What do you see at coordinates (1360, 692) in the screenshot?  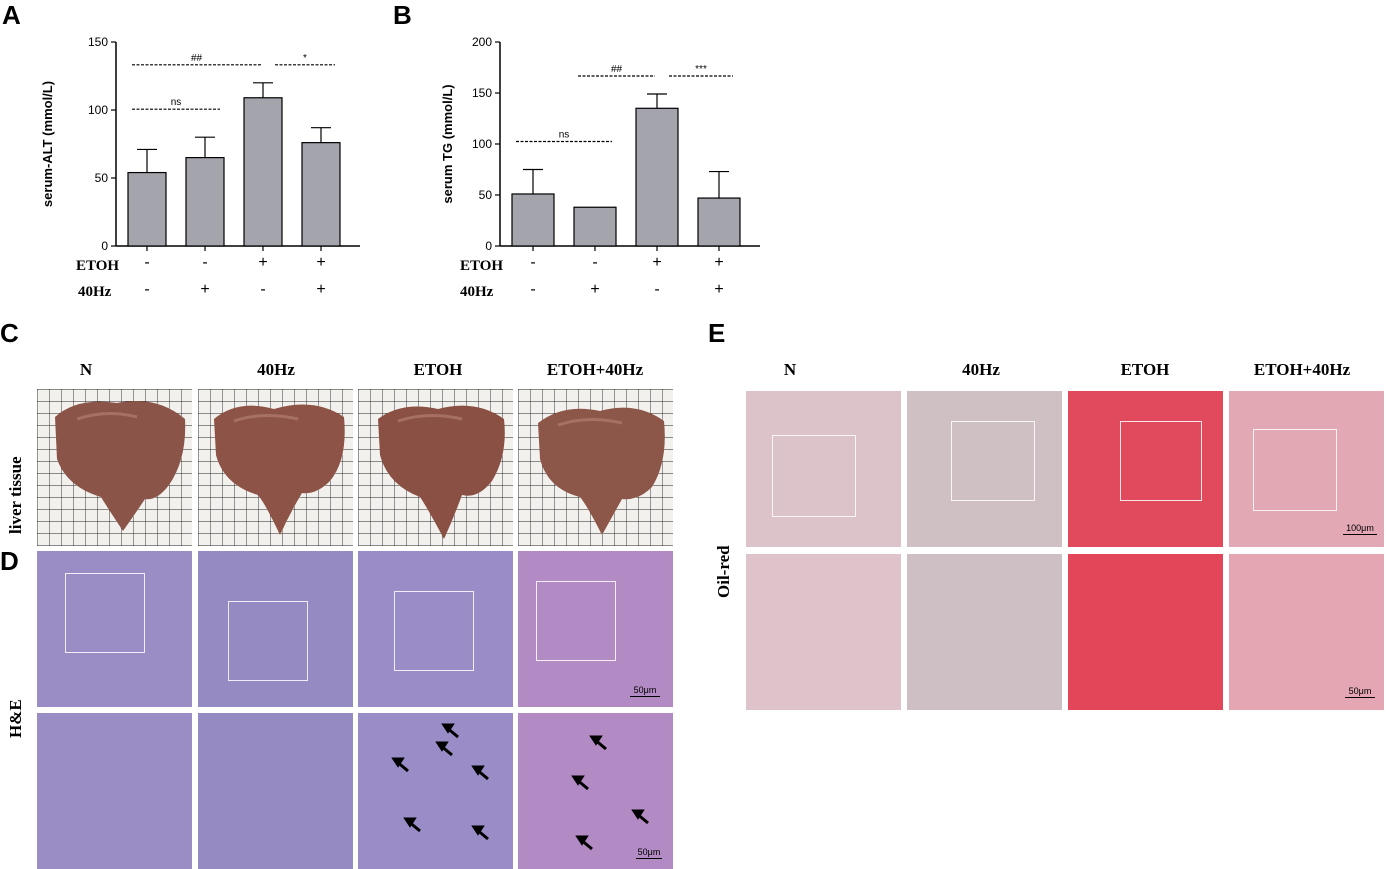 I see `scalebar-e-bottom: 50μm` at bounding box center [1360, 692].